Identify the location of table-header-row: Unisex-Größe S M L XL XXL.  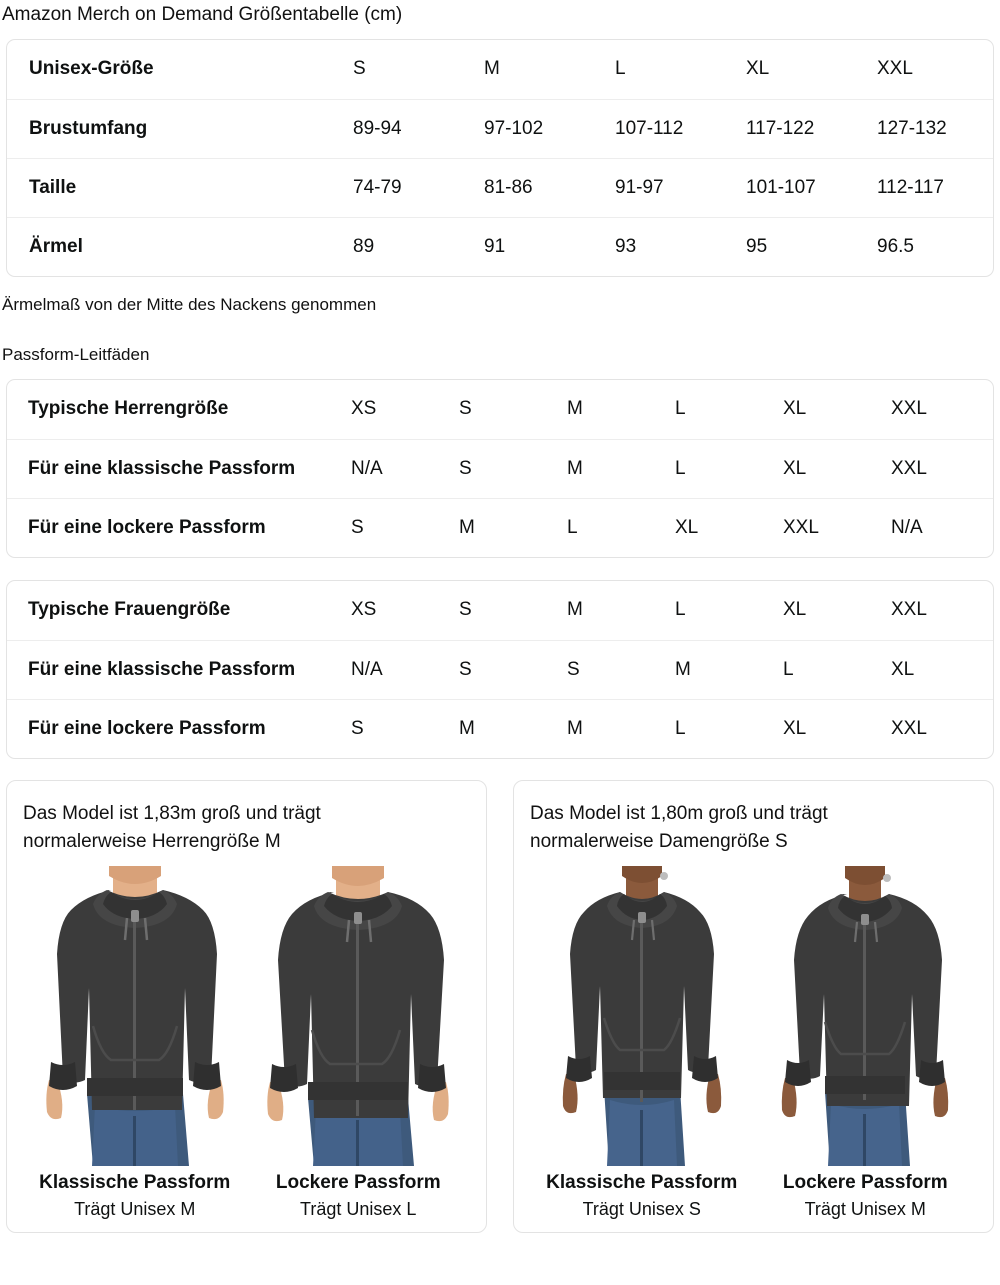
(500, 69).